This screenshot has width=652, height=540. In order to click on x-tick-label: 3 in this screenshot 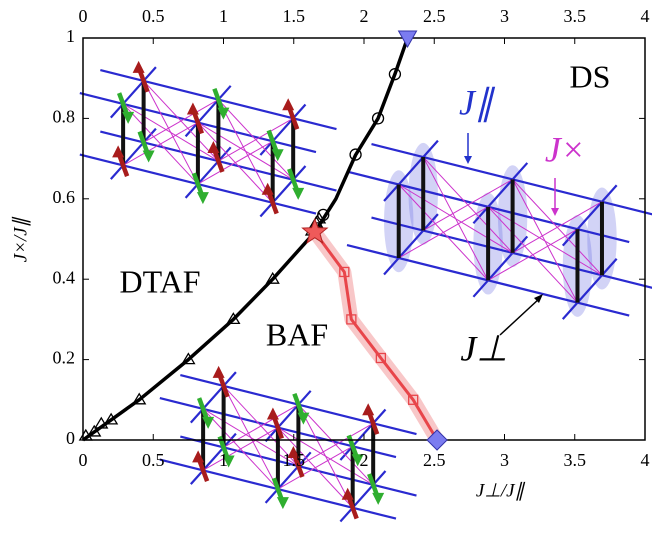, I will do `click(504, 460)`.